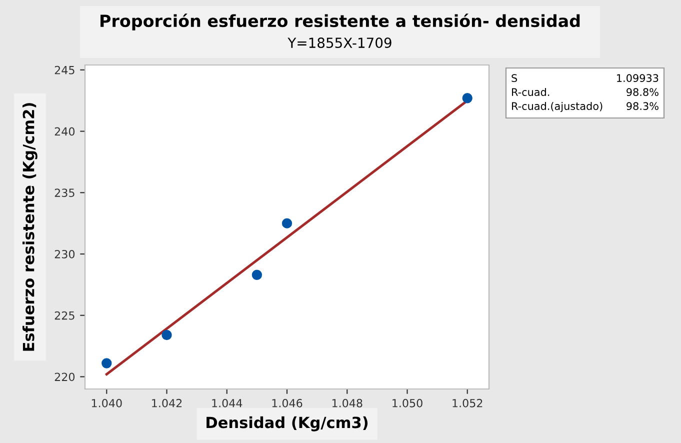  What do you see at coordinates (64, 377) in the screenshot?
I see `y-tick-label: 220` at bounding box center [64, 377].